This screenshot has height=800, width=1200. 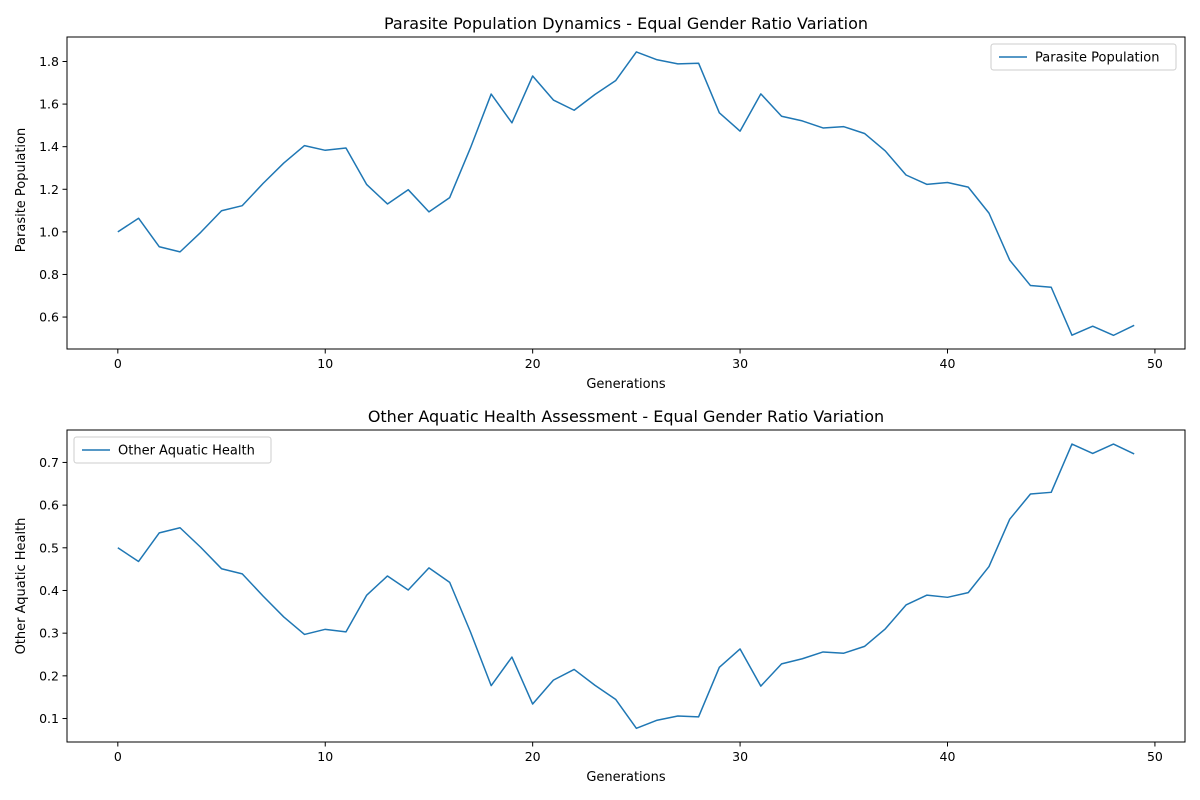 What do you see at coordinates (49, 104) in the screenshot?
I see `y-tick-label: 1.6` at bounding box center [49, 104].